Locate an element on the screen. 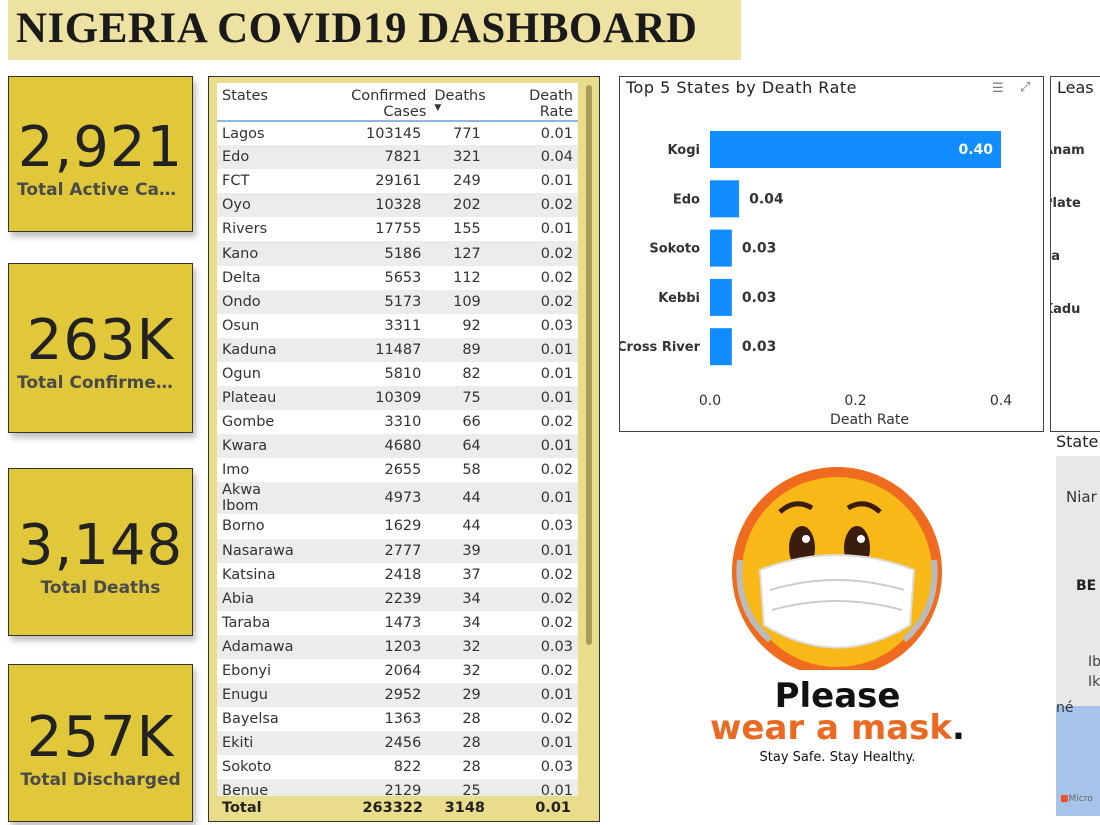  filter-icon: ☰ is located at coordinates (998, 88).